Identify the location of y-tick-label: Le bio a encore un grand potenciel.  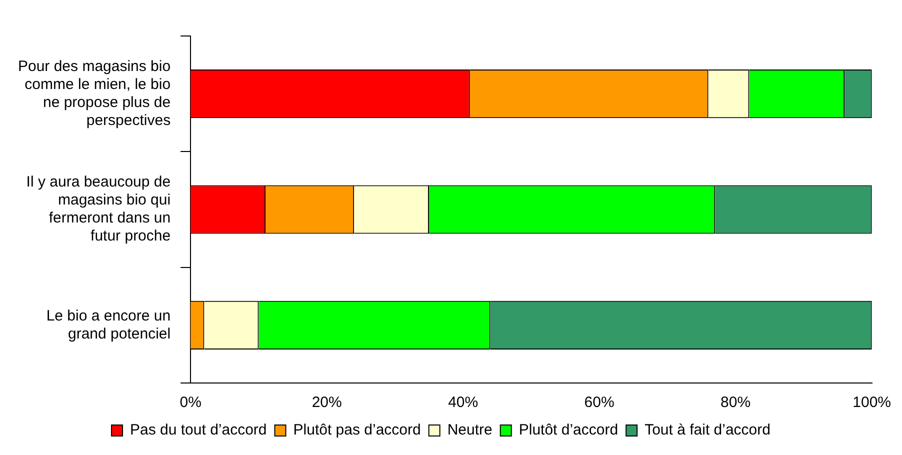
(108, 324).